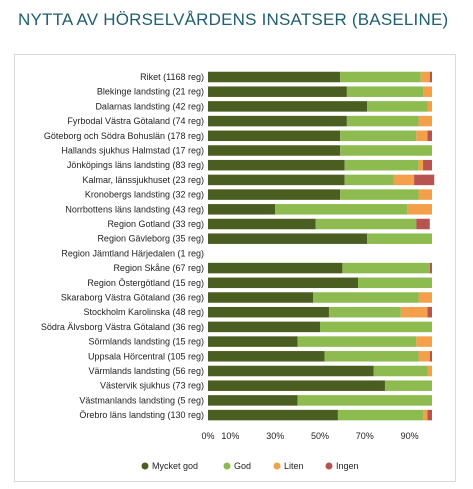  Describe the element at coordinates (230, 436) in the screenshot. I see `x-tick-label: 10%` at that location.